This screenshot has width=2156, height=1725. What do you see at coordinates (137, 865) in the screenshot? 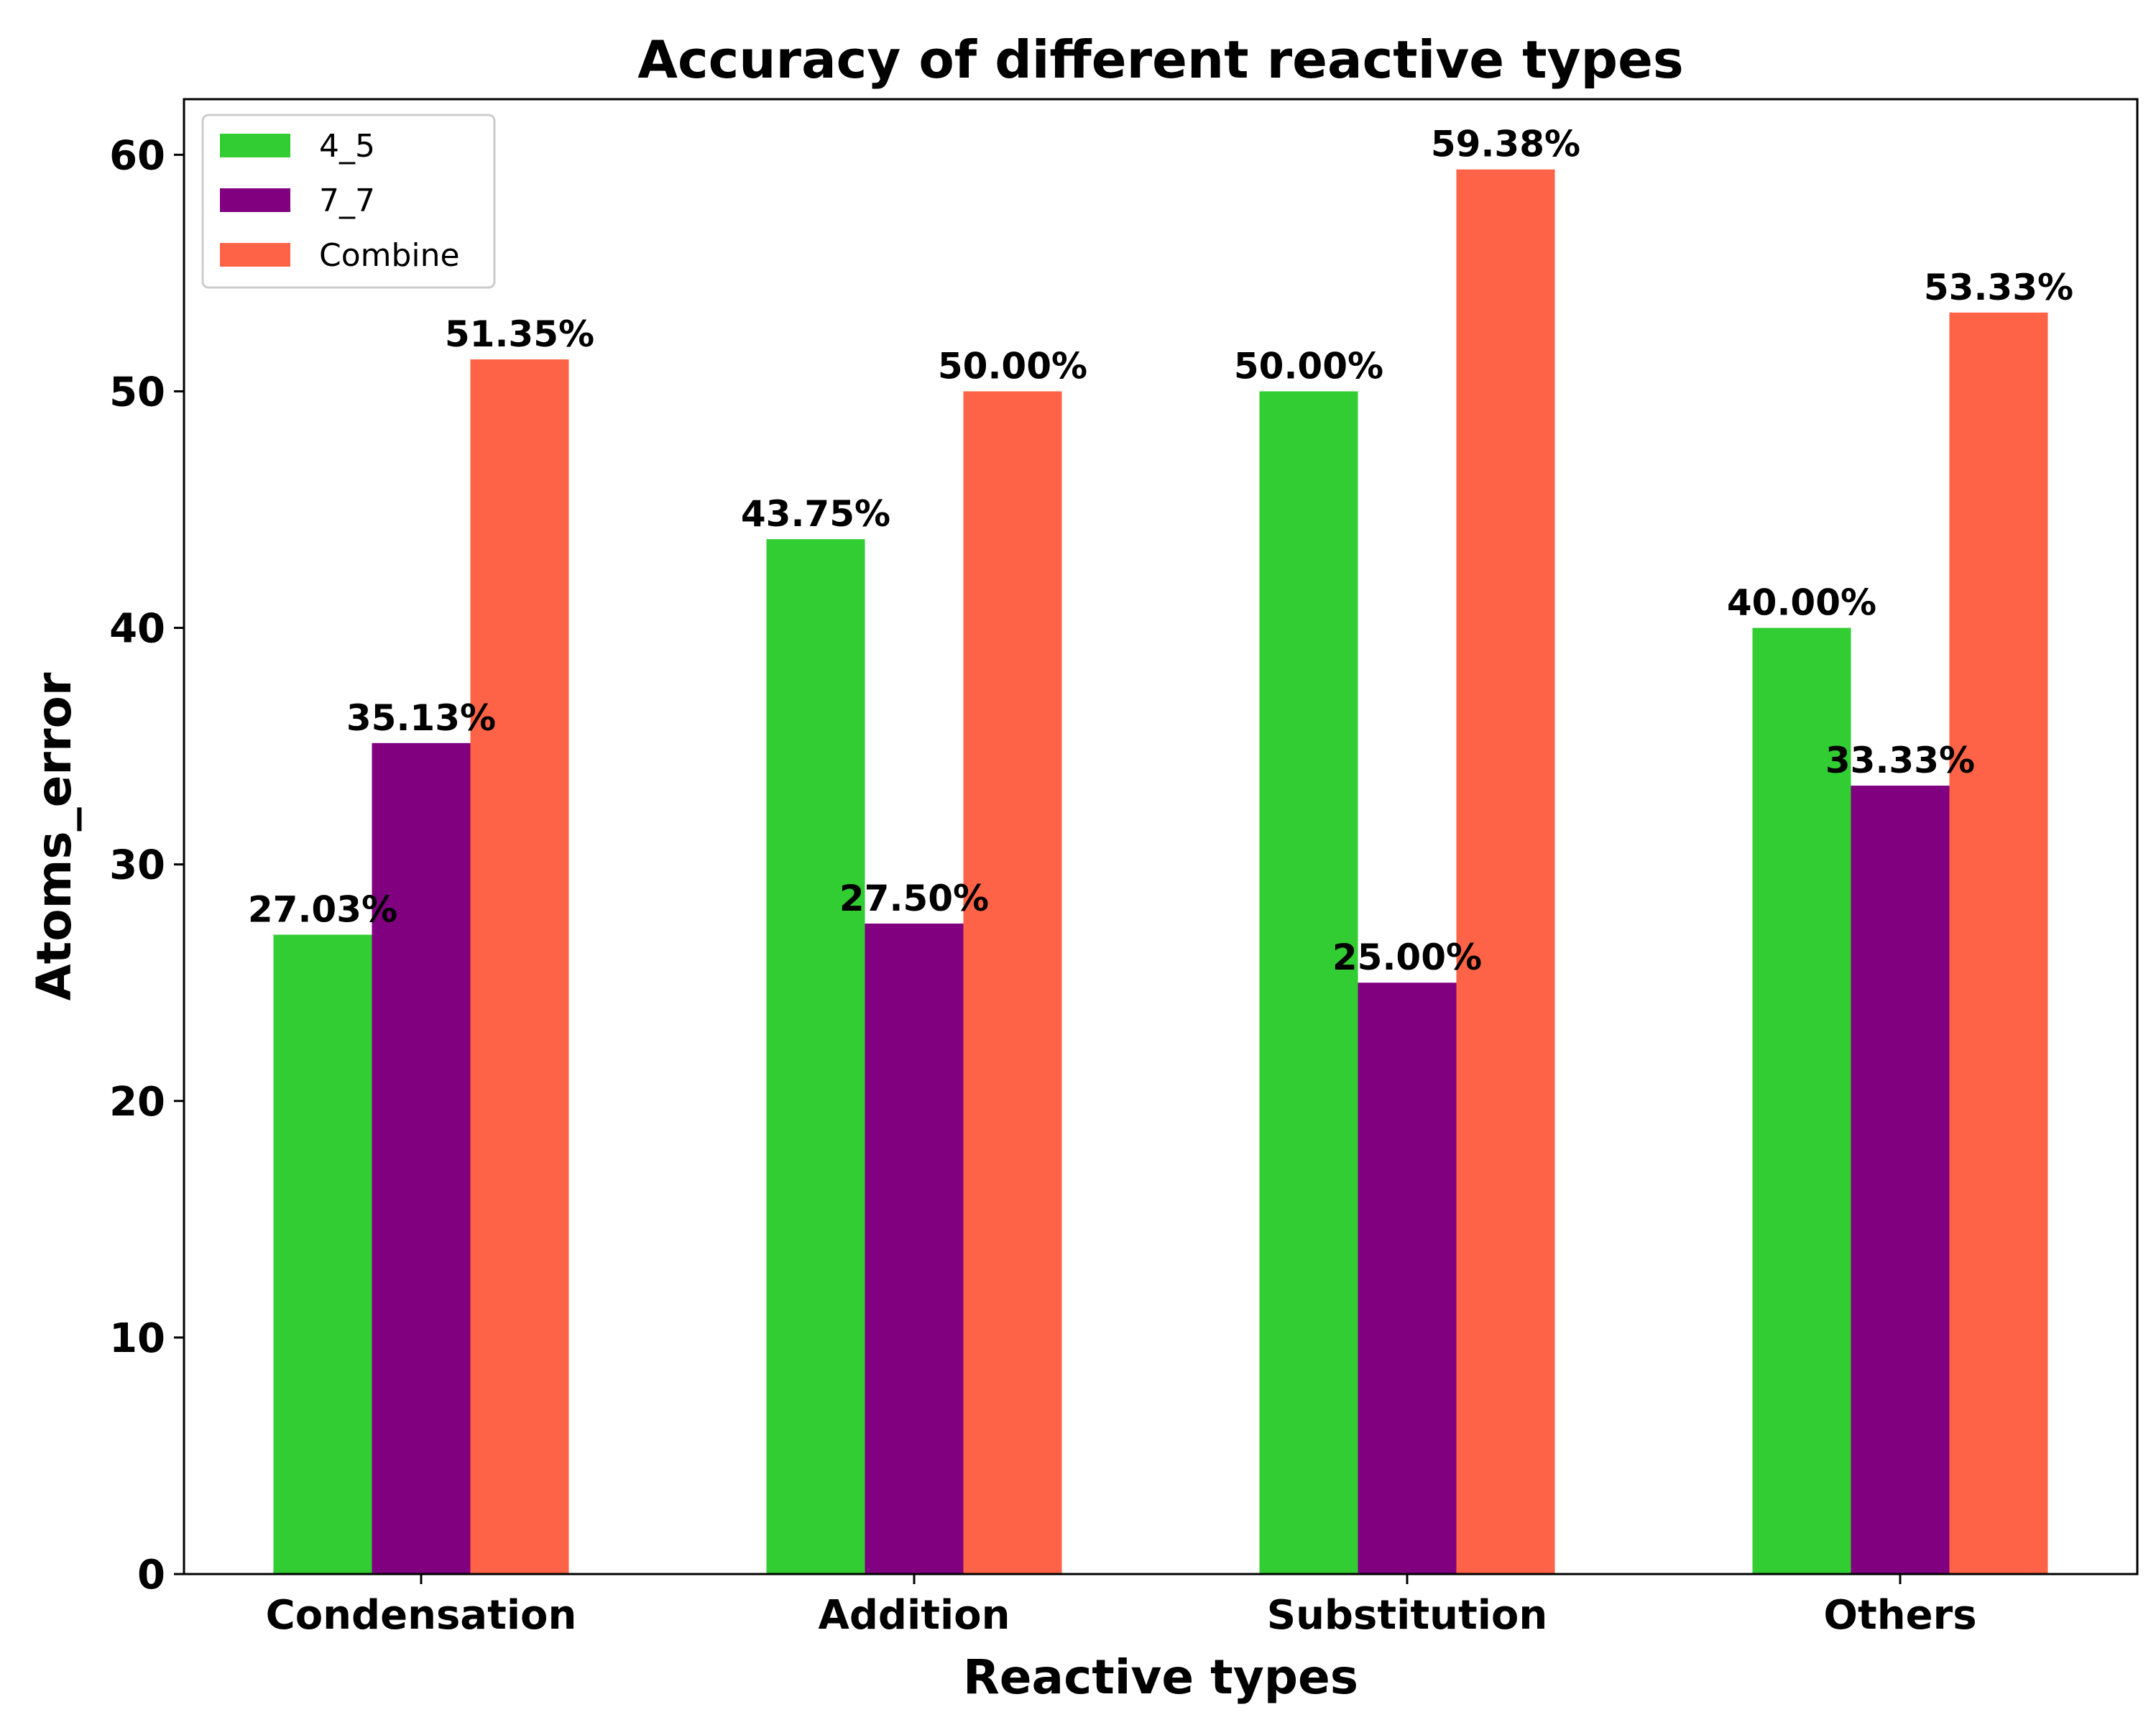
I see `y-tick-label-30: 30` at bounding box center [137, 865].